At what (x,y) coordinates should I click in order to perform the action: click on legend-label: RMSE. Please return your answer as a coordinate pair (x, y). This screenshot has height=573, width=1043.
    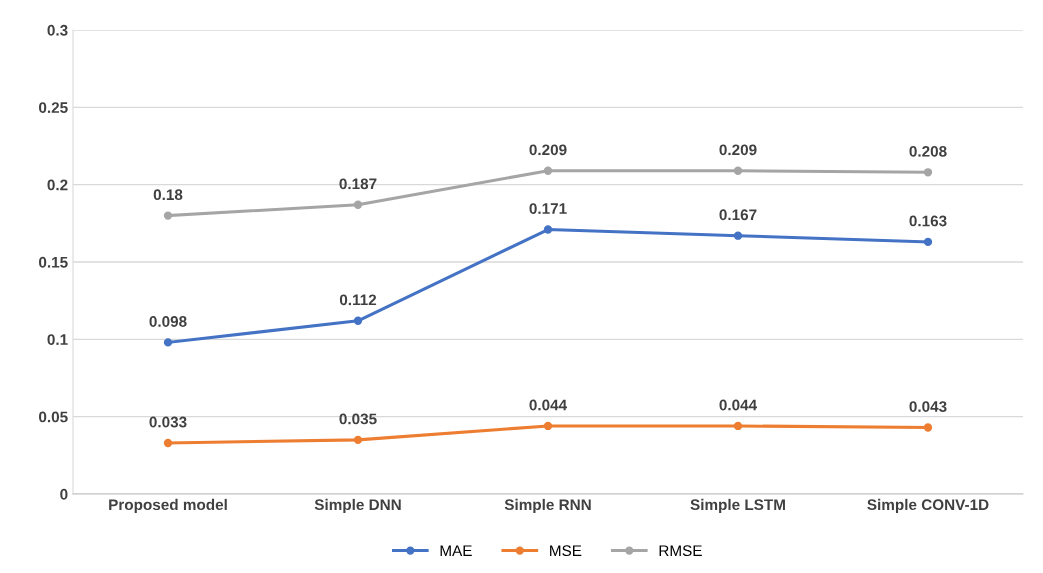
    Looking at the image, I should click on (680, 551).